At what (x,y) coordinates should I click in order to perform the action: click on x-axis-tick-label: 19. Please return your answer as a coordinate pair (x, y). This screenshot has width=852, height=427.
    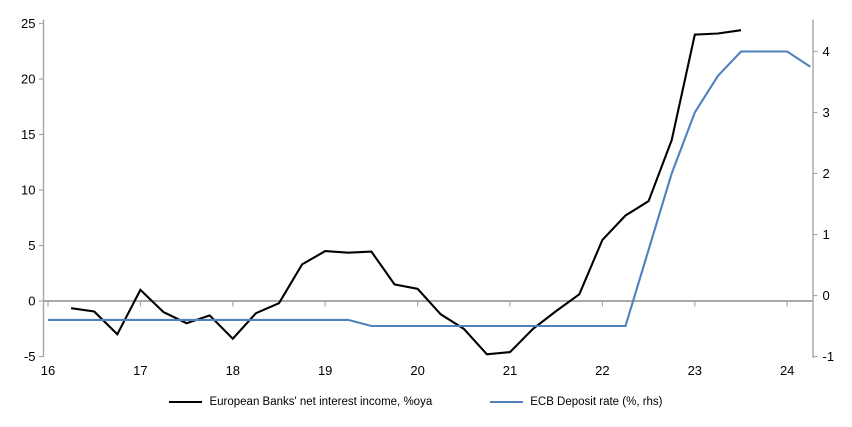
    Looking at the image, I should click on (325, 370).